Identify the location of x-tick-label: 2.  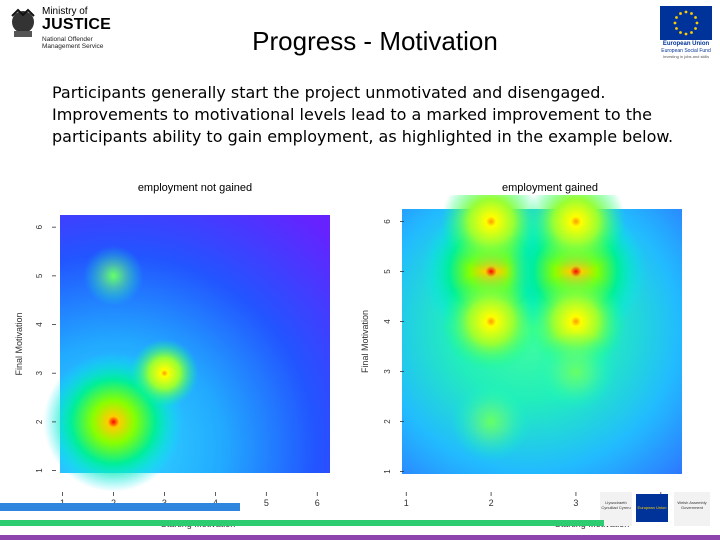
(491, 503).